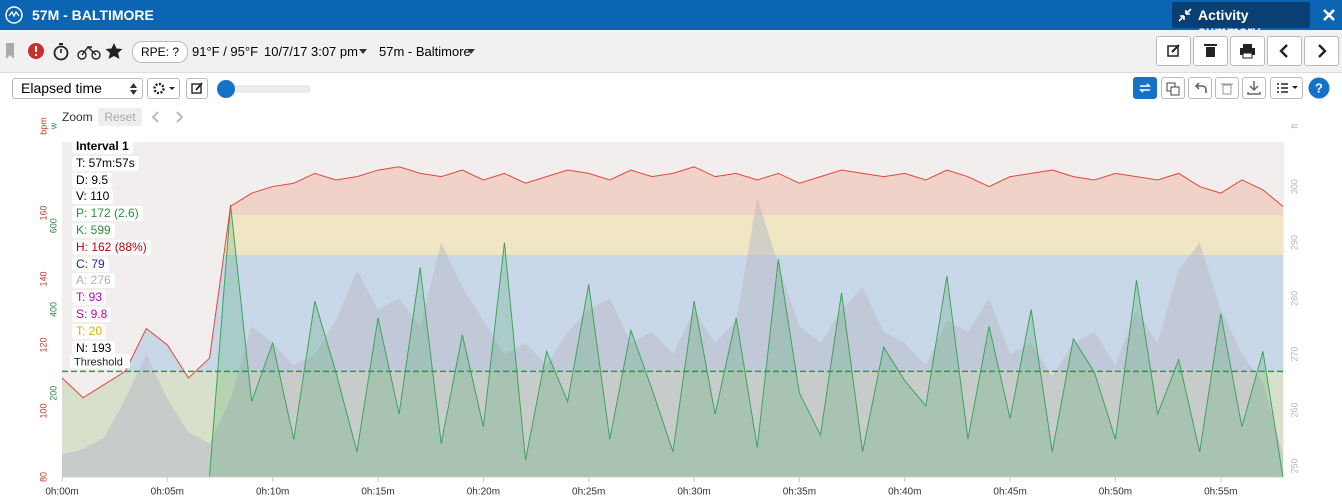 The image size is (1342, 503). What do you see at coordinates (105, 163) in the screenshot?
I see `interval-stat: T: 57m:57s` at bounding box center [105, 163].